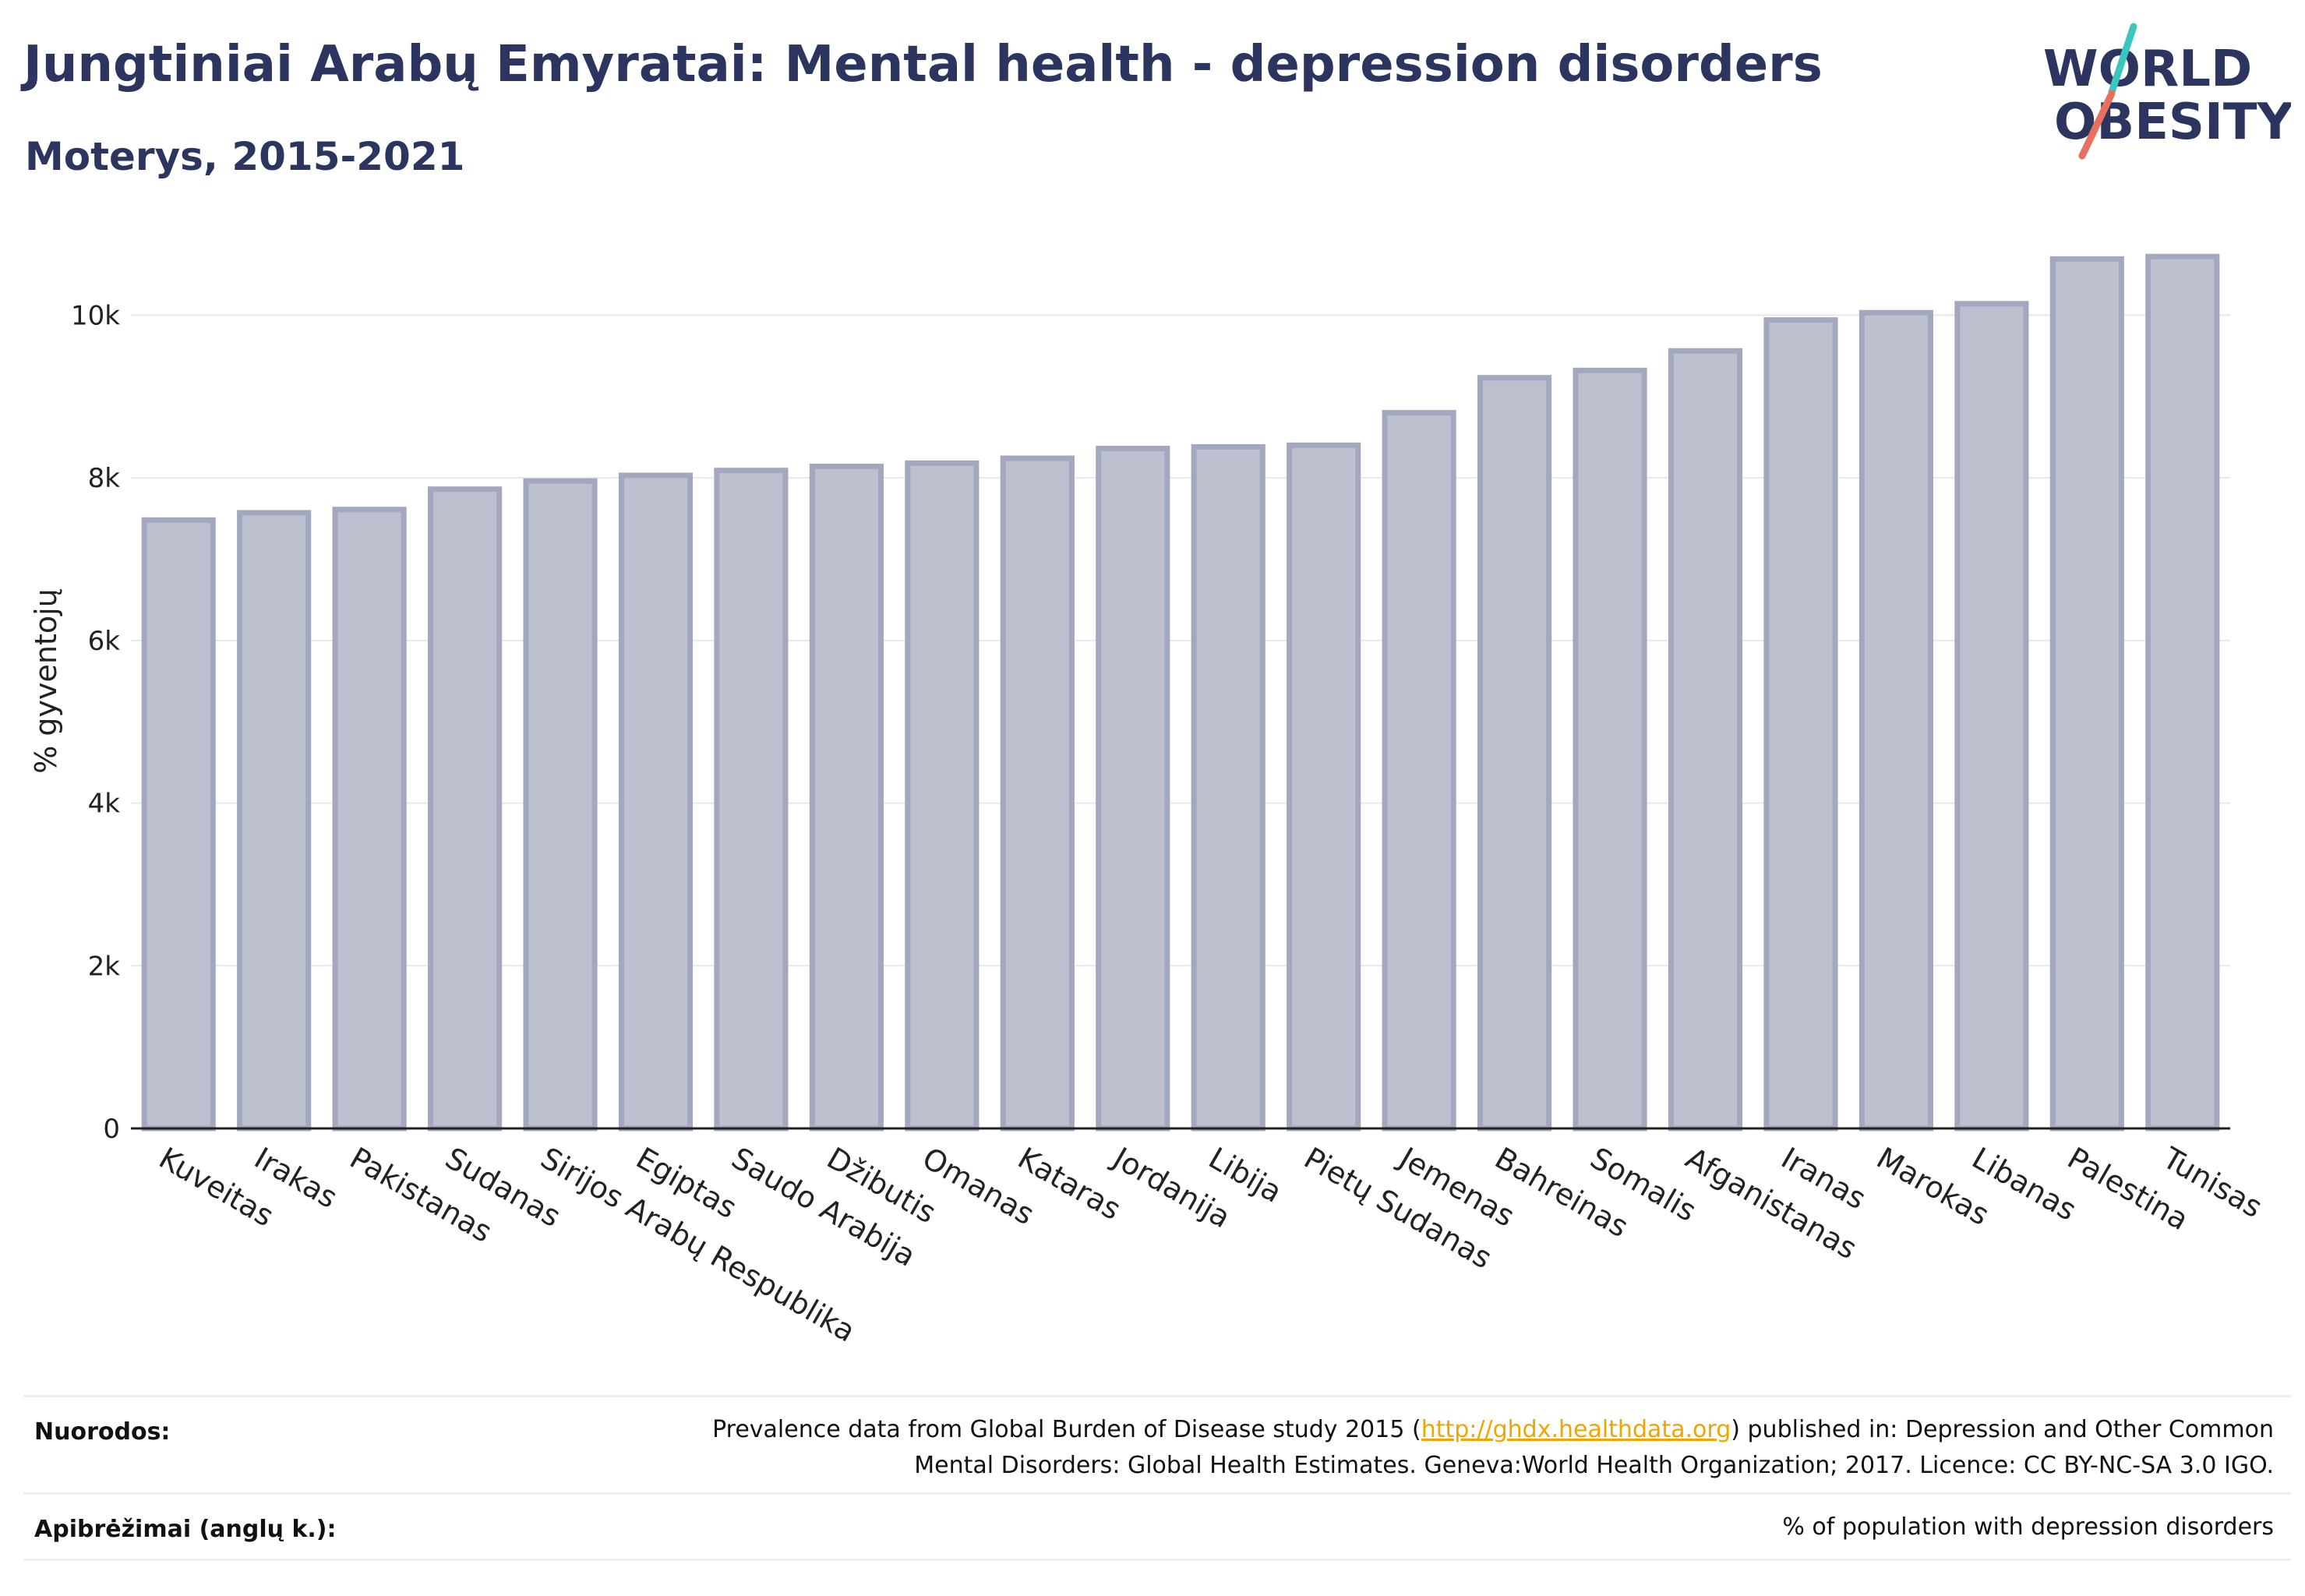 Image resolution: width=2305 pixels, height=1596 pixels. Describe the element at coordinates (105, 966) in the screenshot. I see `y-tick-label: 2k` at that location.